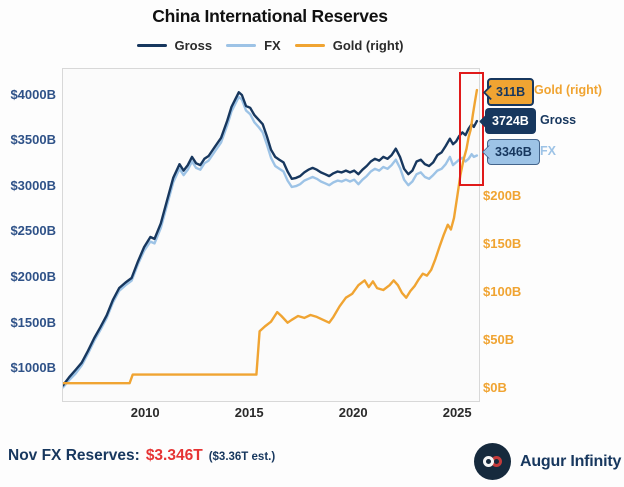 This screenshot has height=487, width=624. Describe the element at coordinates (141, 456) in the screenshot. I see `footer-note: Nov FX Reserves: $3.346T ($3.36T est.)` at that location.